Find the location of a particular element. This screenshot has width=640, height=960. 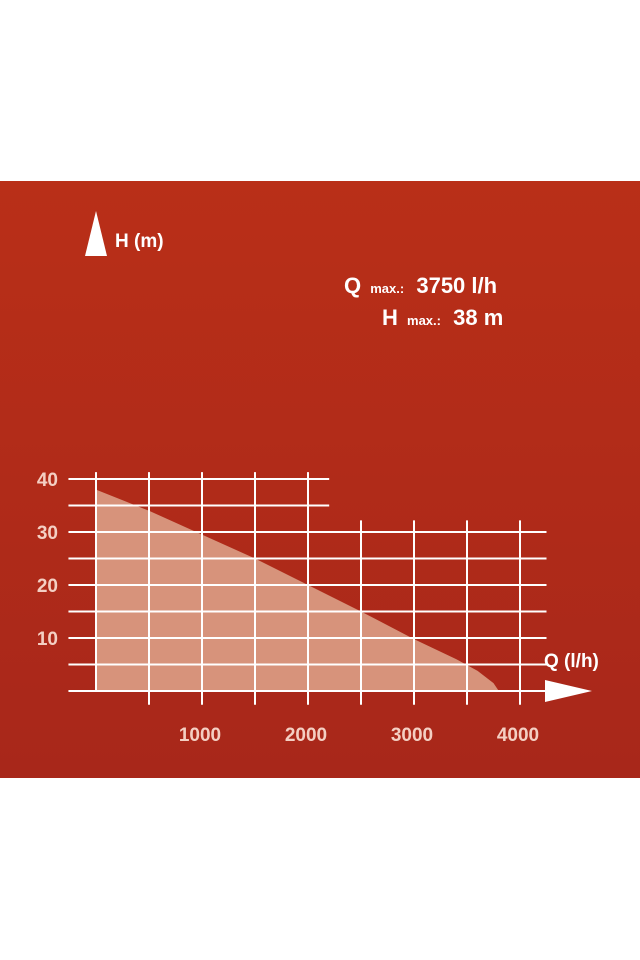

y-tick-label: 30 is located at coordinates (47, 533).